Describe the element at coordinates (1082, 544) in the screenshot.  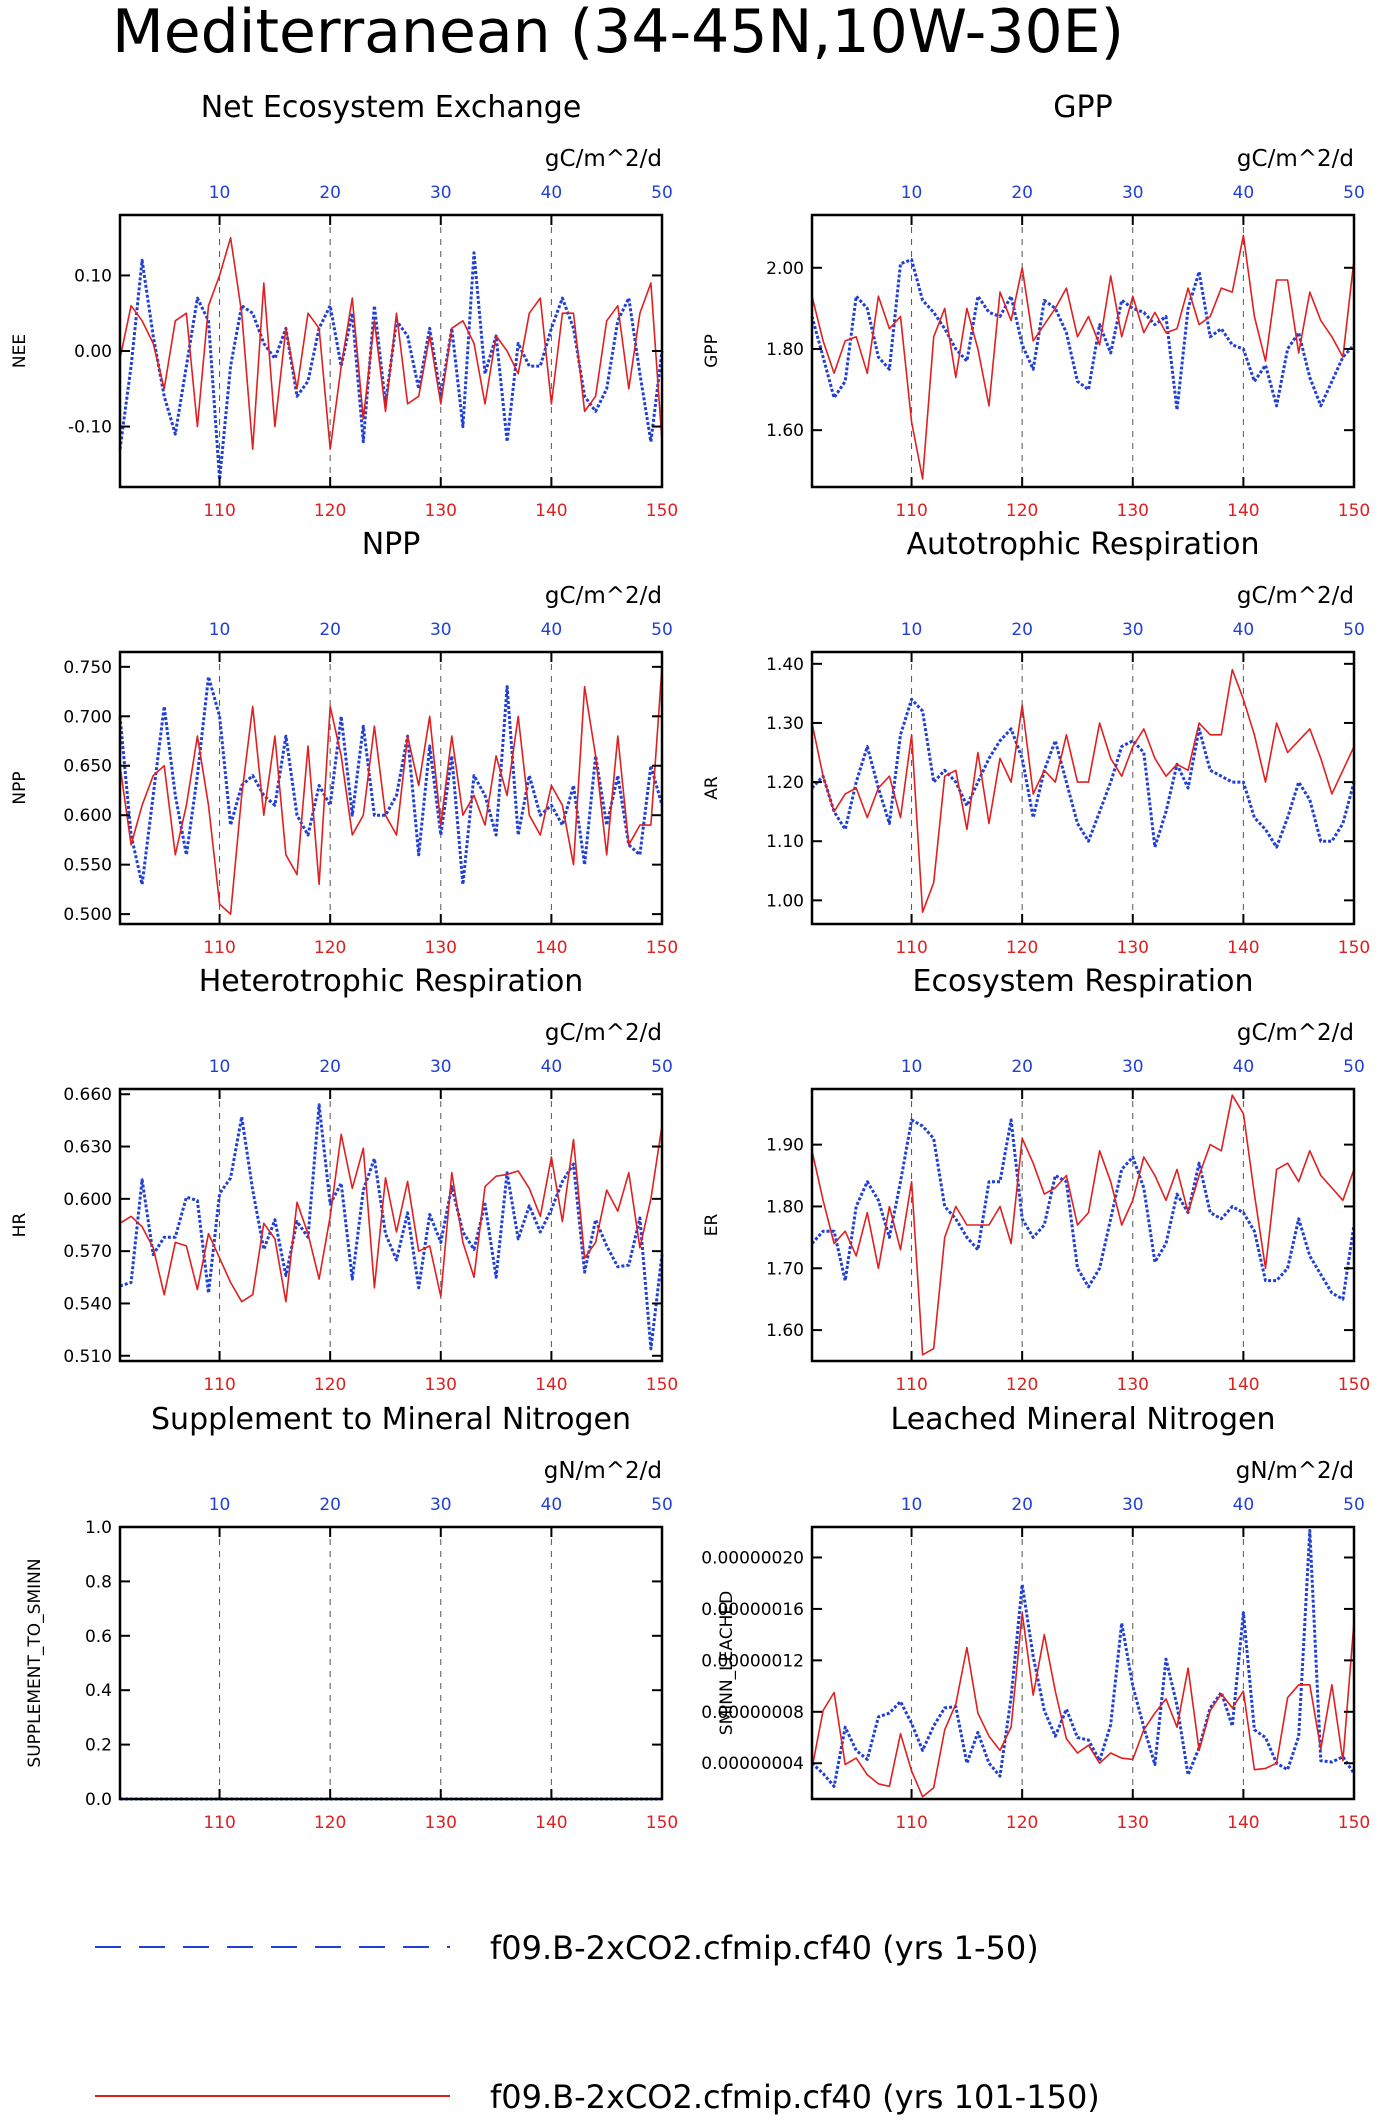
I see `panel-title: Autotrophic Respiration` at that location.